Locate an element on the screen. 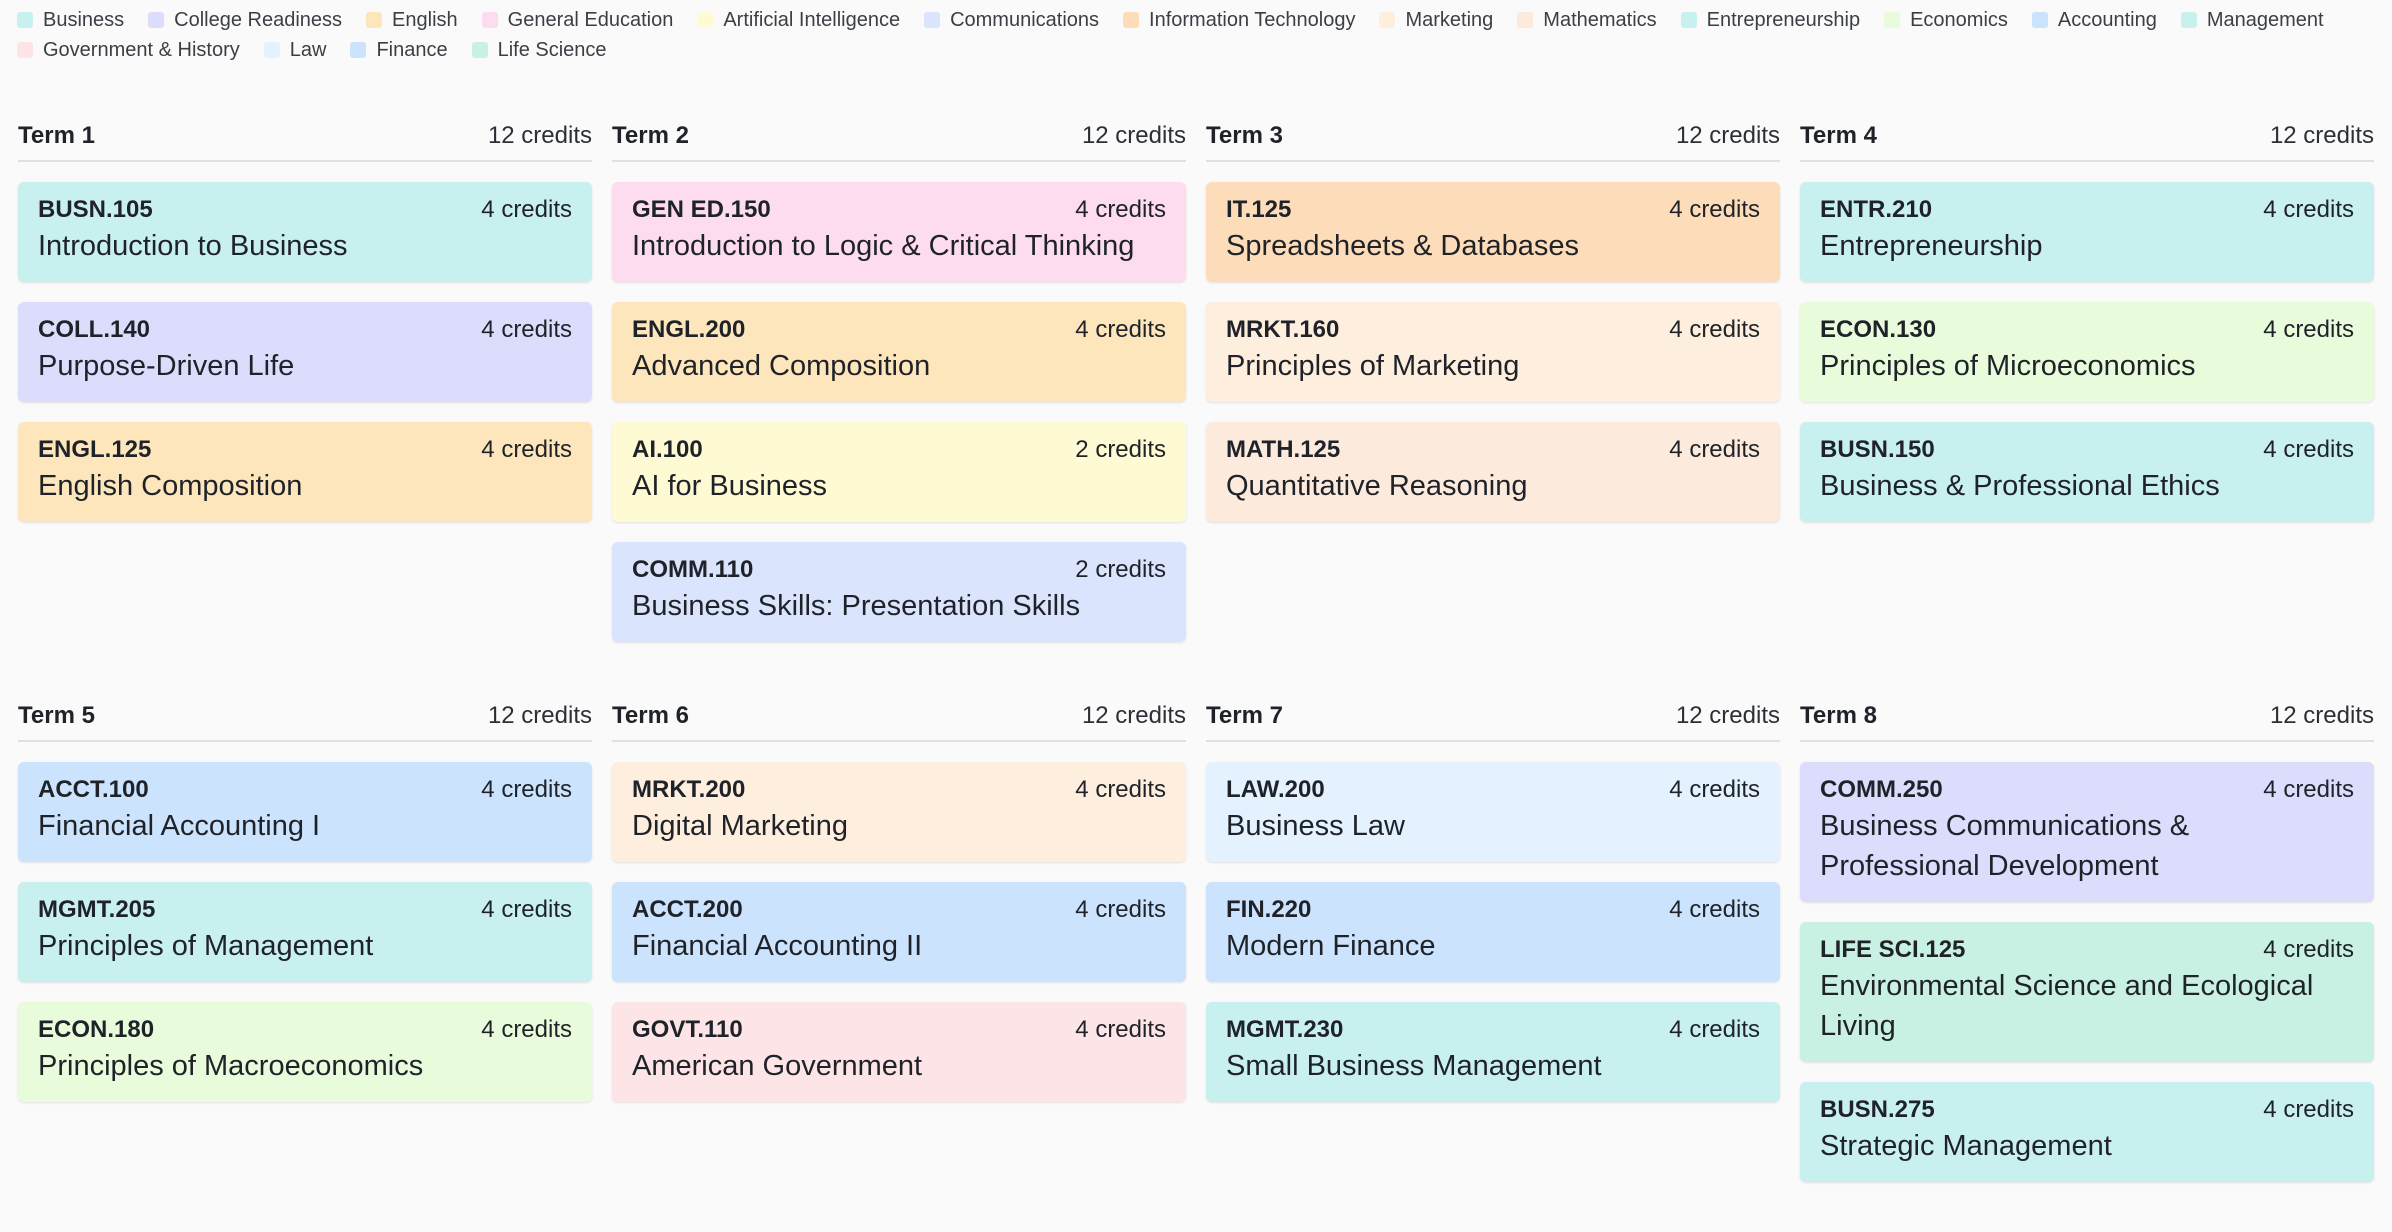 Image resolution: width=2392 pixels, height=1232 pixels. course-card-header: MRKT.200 4 credits is located at coordinates (899, 790).